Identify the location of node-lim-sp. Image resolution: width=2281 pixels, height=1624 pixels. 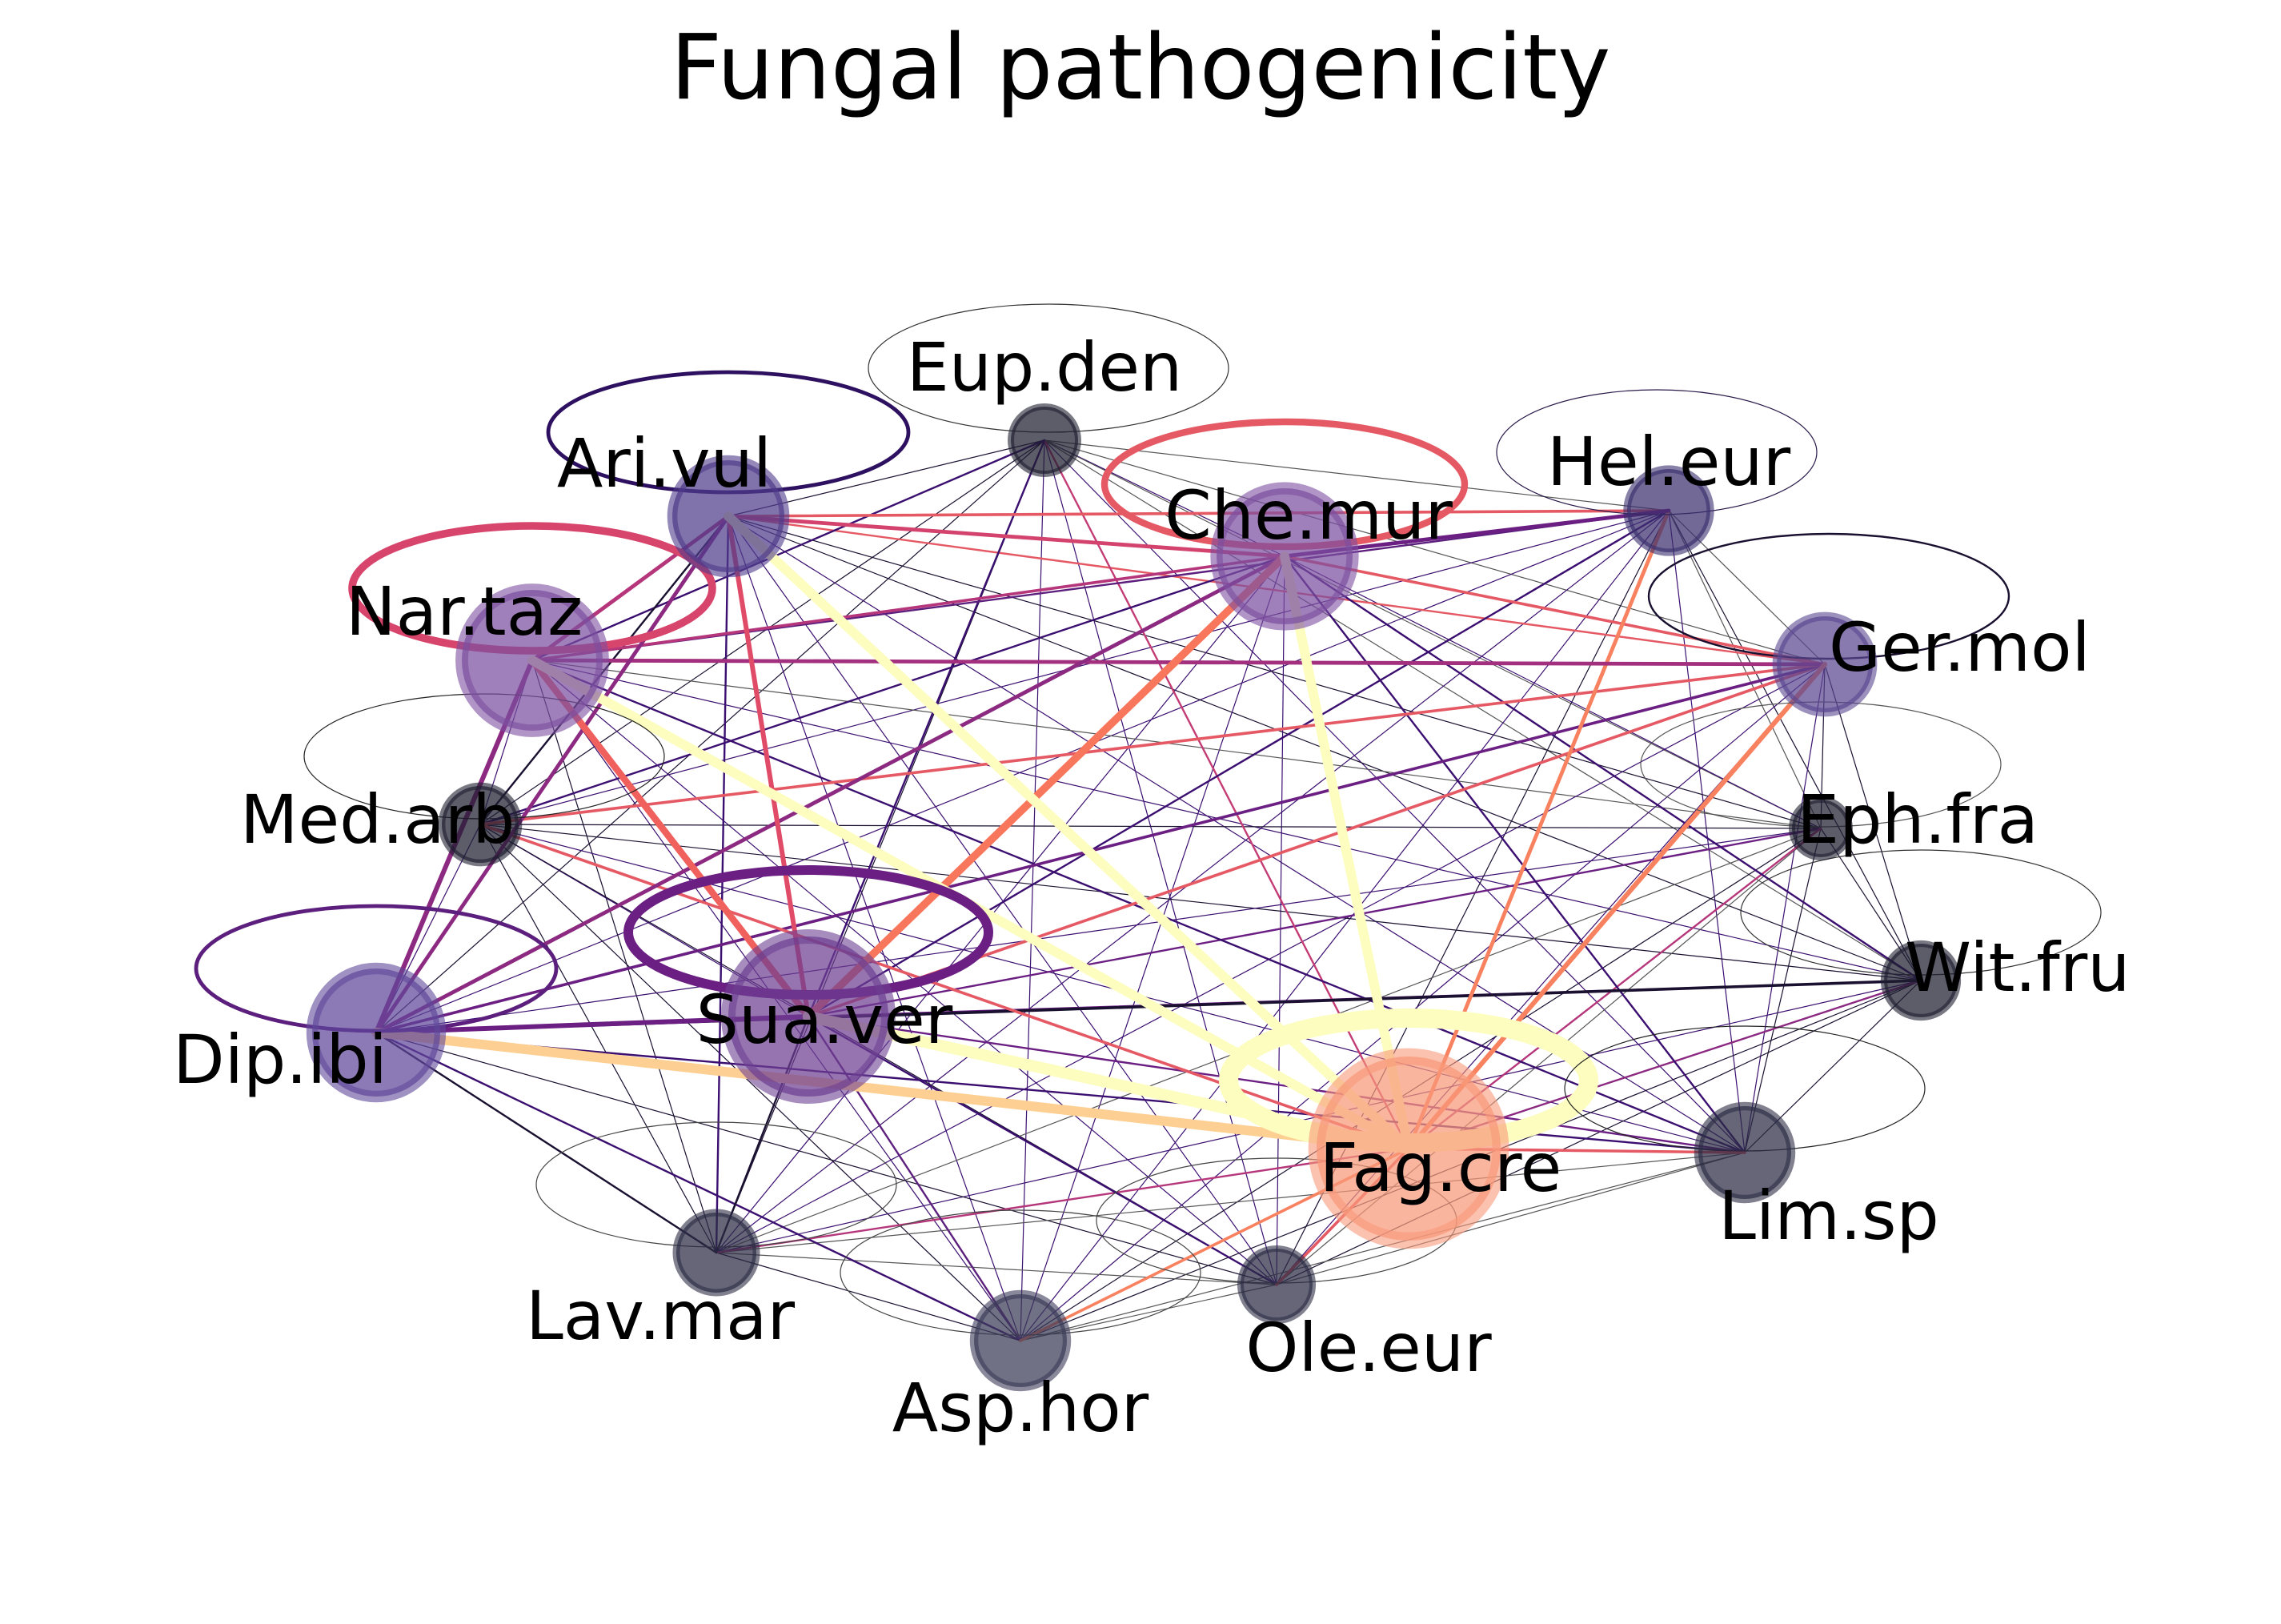
(1745, 1152).